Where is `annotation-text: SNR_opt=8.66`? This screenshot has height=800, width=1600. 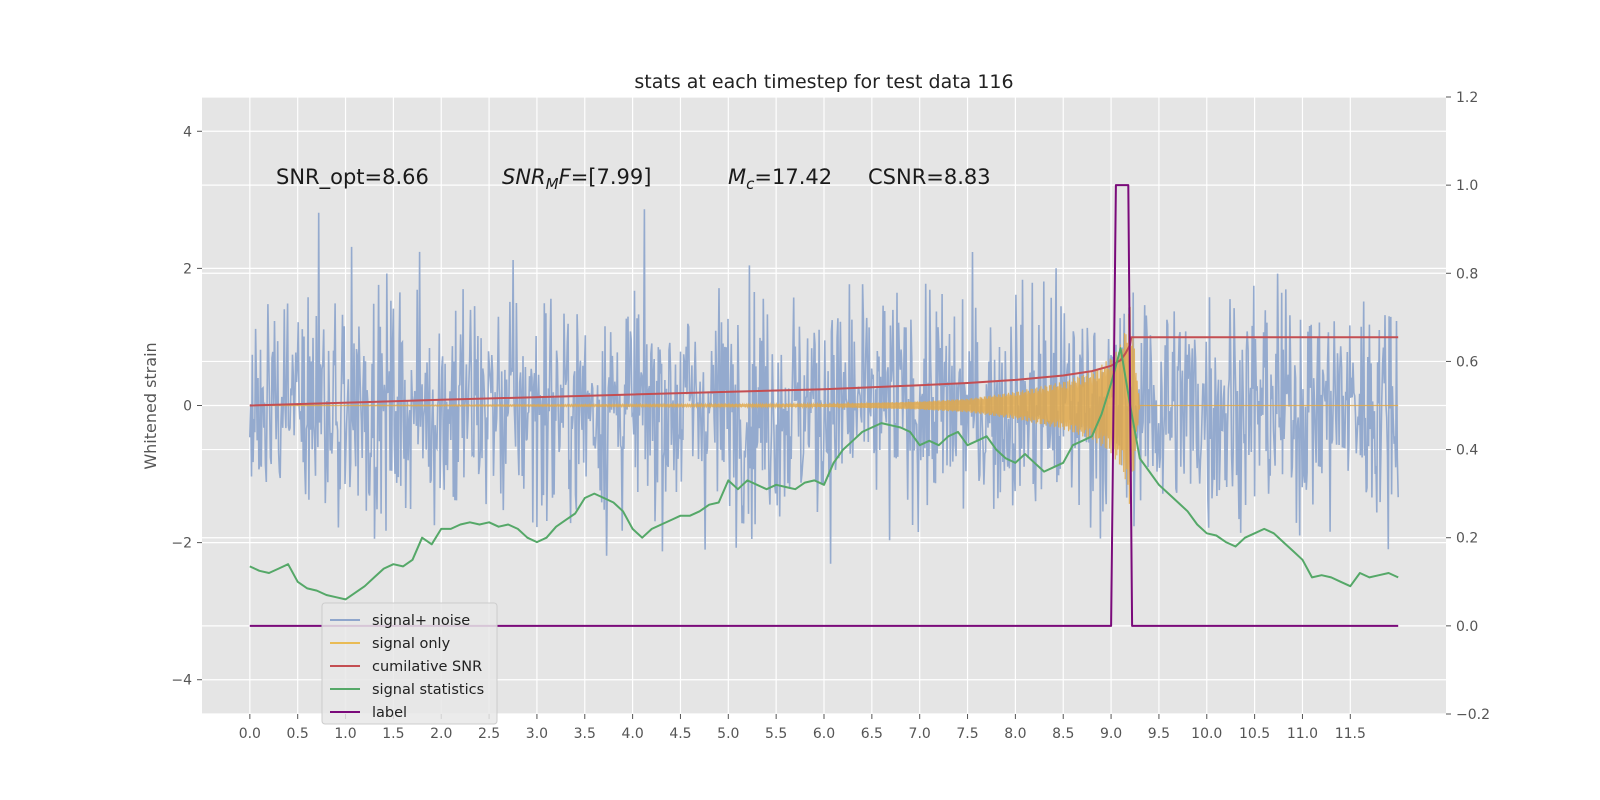
annotation-text: SNR_opt=8.66 is located at coordinates (352, 177).